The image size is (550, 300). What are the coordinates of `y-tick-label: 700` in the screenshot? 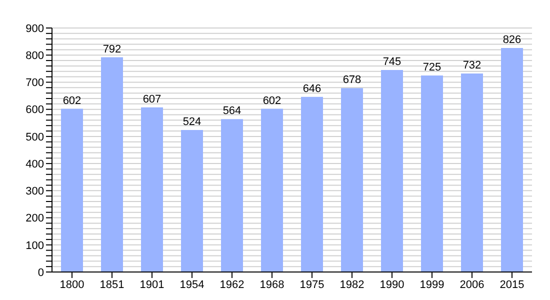 It's located at (35, 83).